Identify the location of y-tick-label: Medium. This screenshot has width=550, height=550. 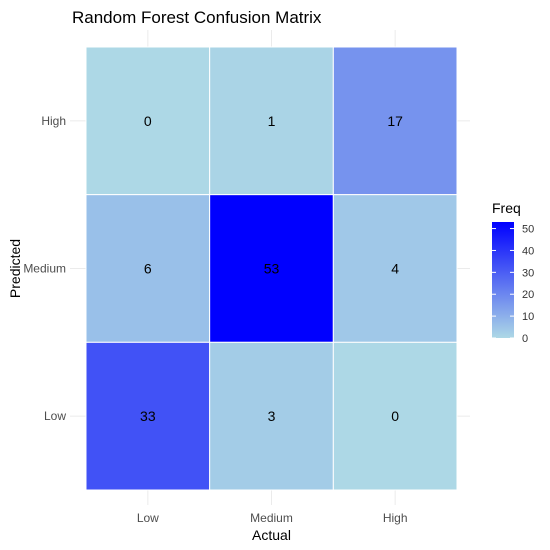
(44, 269).